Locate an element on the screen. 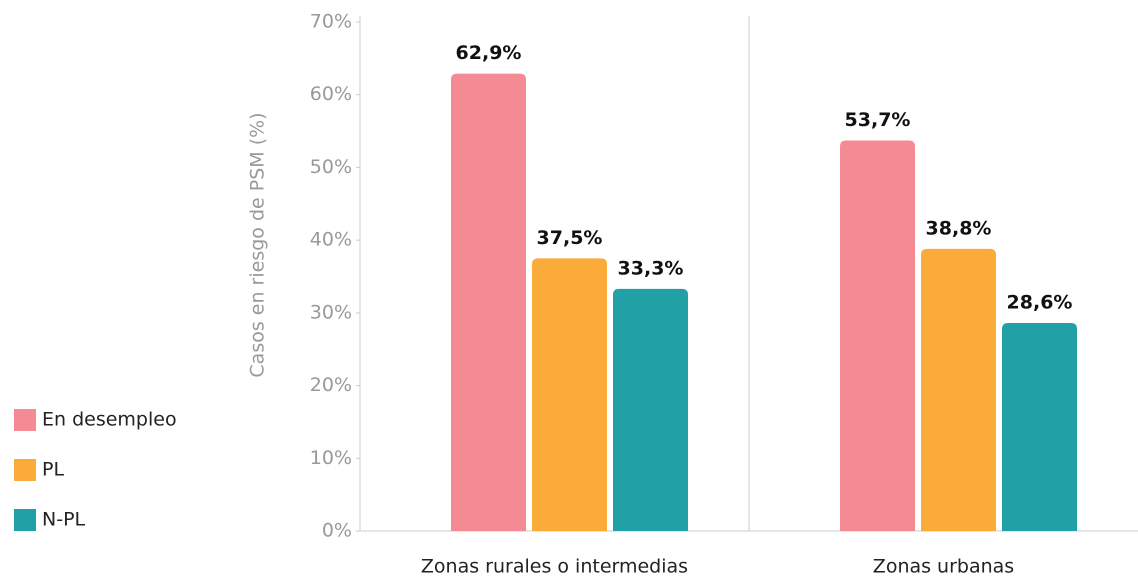  value-label: 53,7% is located at coordinates (878, 120).